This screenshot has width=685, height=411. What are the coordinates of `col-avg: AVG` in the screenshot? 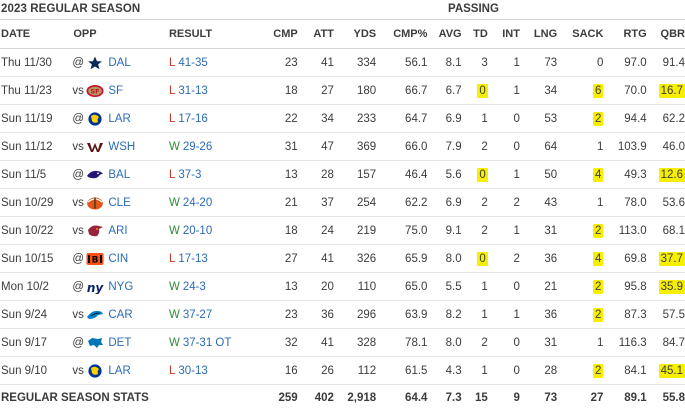 It's located at (444, 34).